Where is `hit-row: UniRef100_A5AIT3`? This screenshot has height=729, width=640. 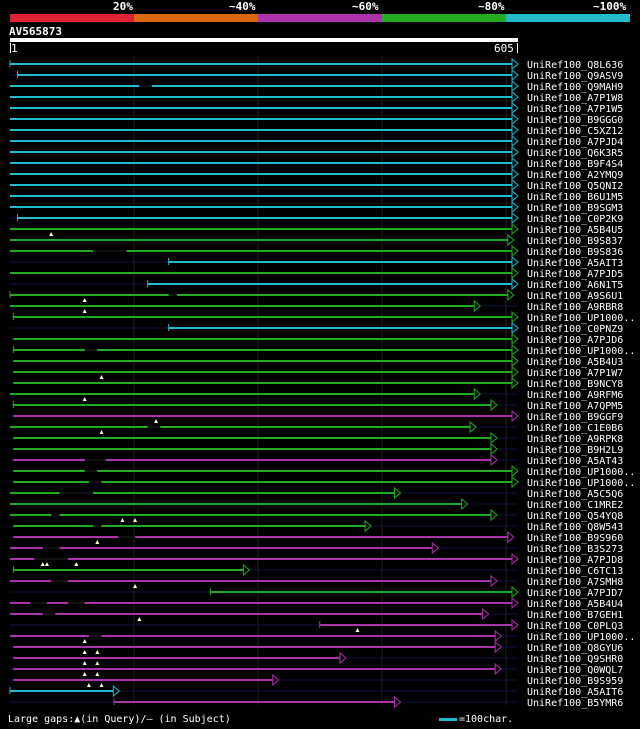
hit-row: UniRef100_A5AIT3 is located at coordinates (316, 262).